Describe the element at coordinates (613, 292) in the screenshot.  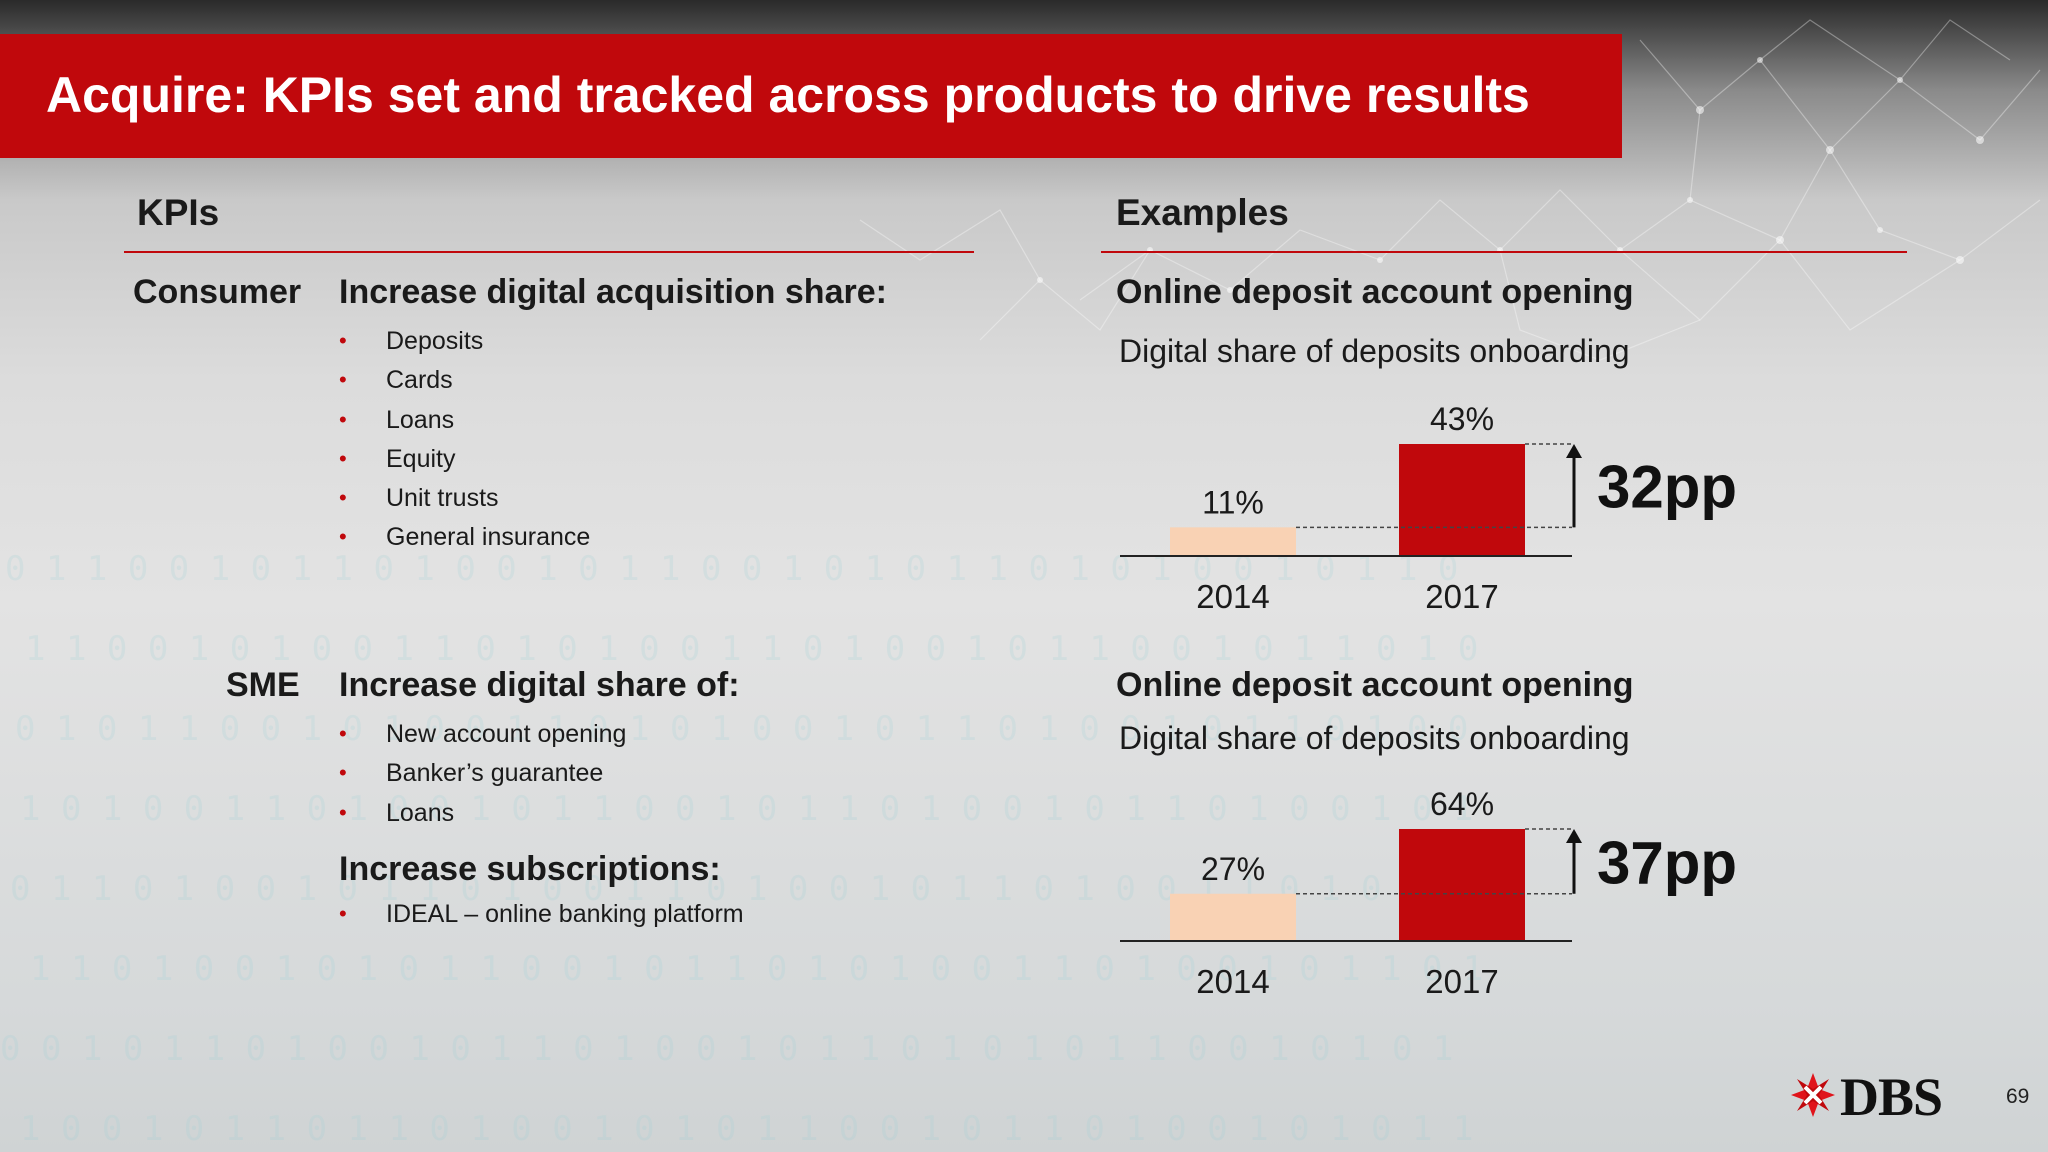
I see `consumer-heading: Increase digital acquisition share:` at that location.